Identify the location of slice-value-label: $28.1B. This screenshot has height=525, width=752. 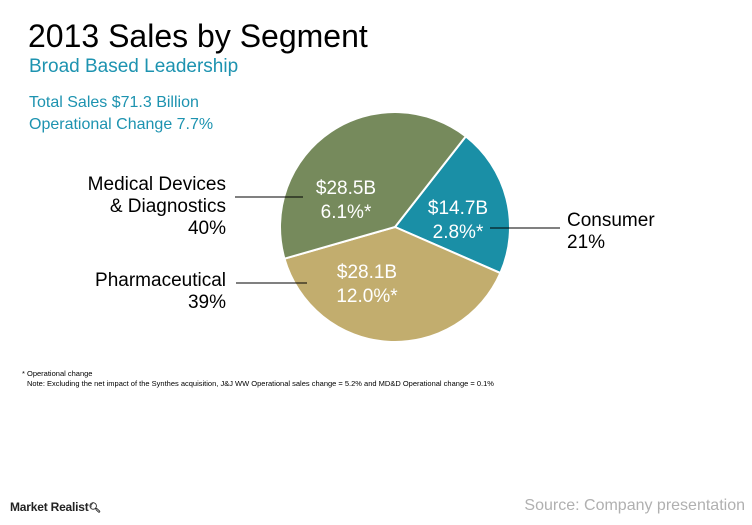
(367, 272).